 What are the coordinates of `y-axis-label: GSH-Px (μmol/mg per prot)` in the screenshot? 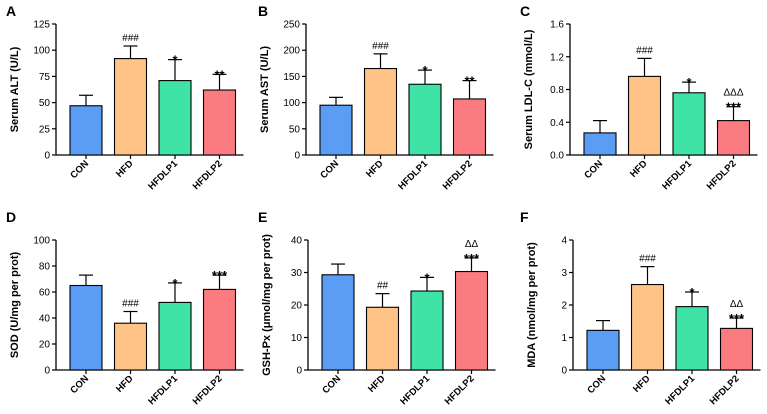 It's located at (267, 305).